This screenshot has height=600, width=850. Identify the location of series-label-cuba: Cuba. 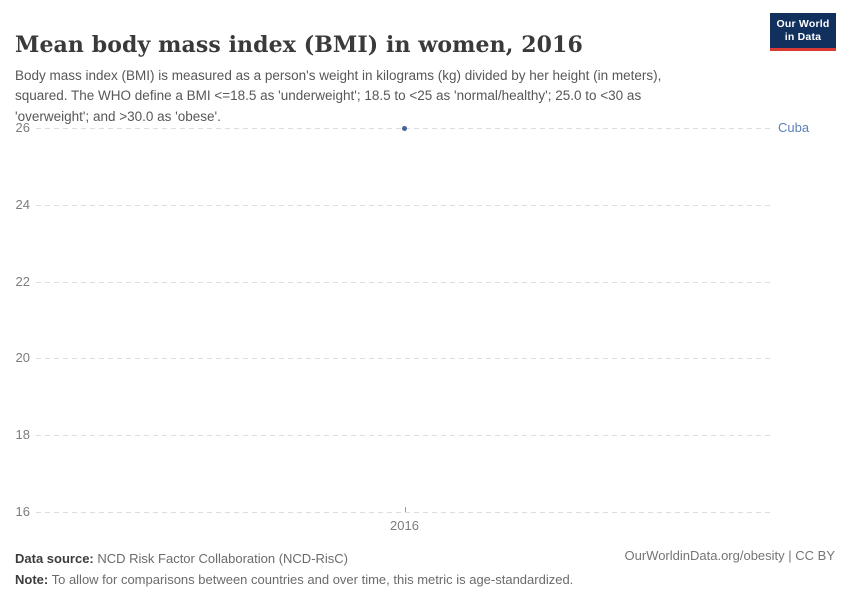
(794, 127).